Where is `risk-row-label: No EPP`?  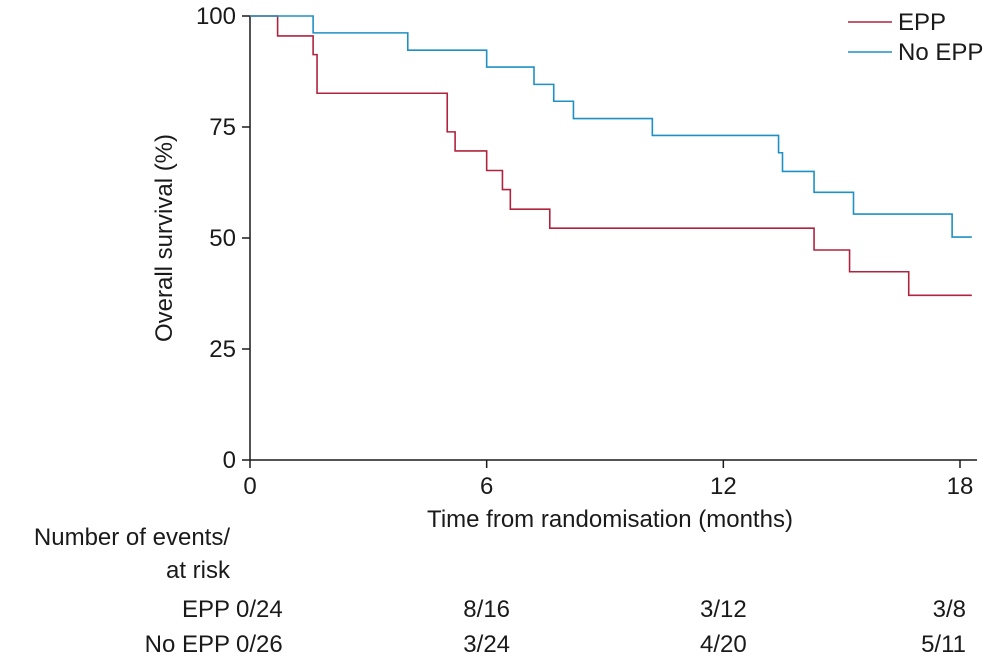 risk-row-label: No EPP is located at coordinates (187, 643).